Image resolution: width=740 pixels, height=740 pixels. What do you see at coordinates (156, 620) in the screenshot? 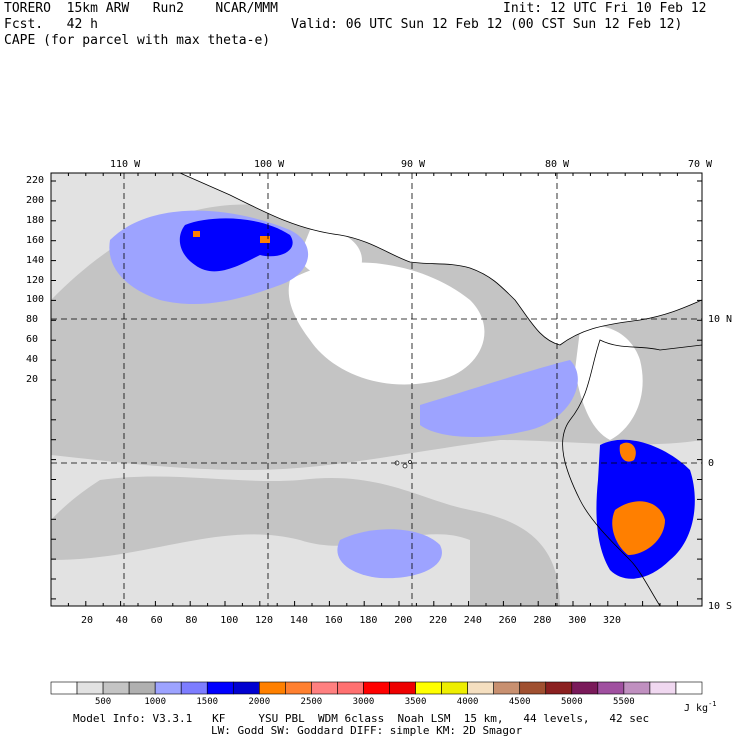
I see `x-tick-label: 60` at bounding box center [156, 620].